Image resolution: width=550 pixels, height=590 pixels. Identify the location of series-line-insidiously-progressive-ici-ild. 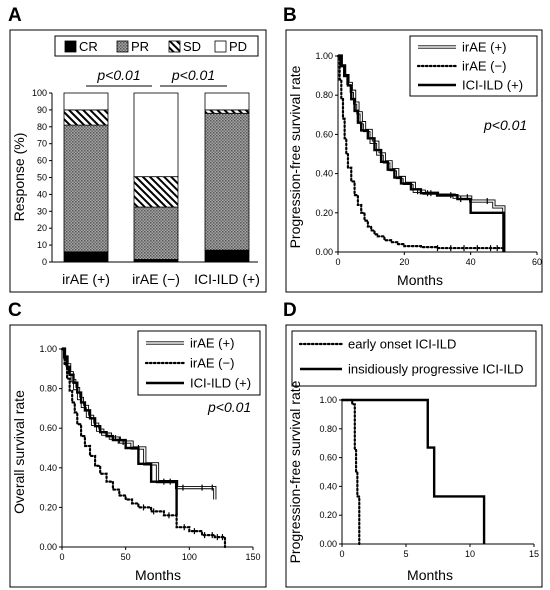
(414, 471).